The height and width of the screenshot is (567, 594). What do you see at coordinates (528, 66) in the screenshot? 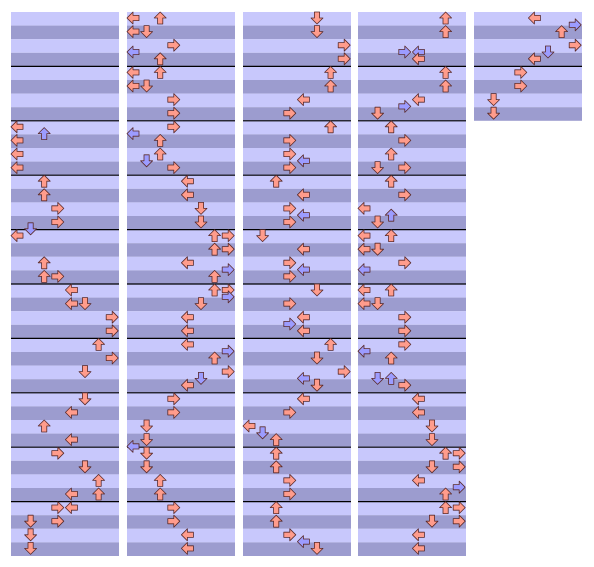
I see `chart-column` at bounding box center [528, 66].